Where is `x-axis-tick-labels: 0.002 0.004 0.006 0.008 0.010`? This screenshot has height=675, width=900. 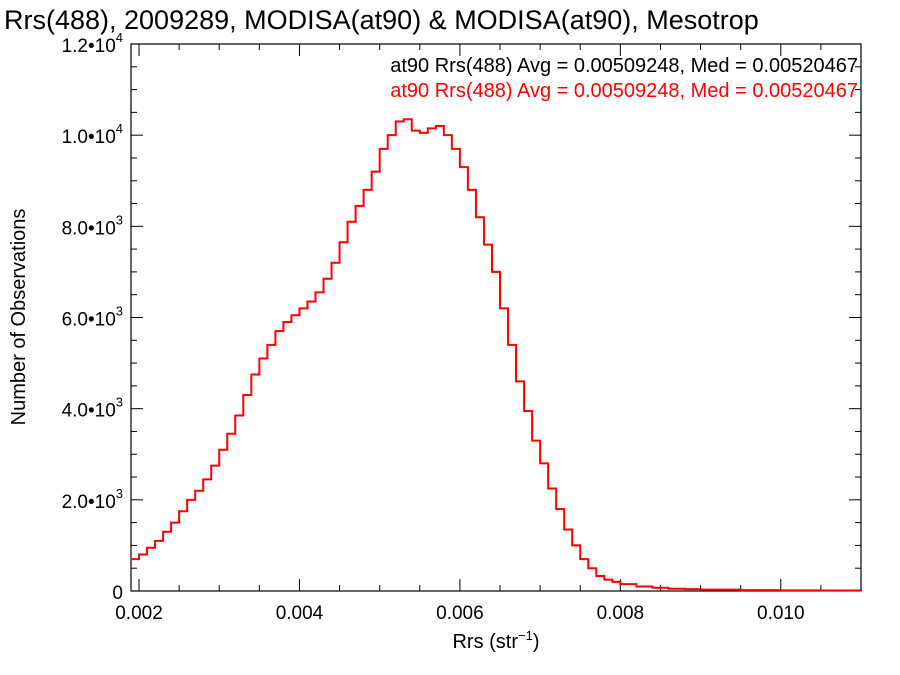 x-axis-tick-labels: 0.002 0.004 0.006 0.008 0.010 is located at coordinates (459, 613).